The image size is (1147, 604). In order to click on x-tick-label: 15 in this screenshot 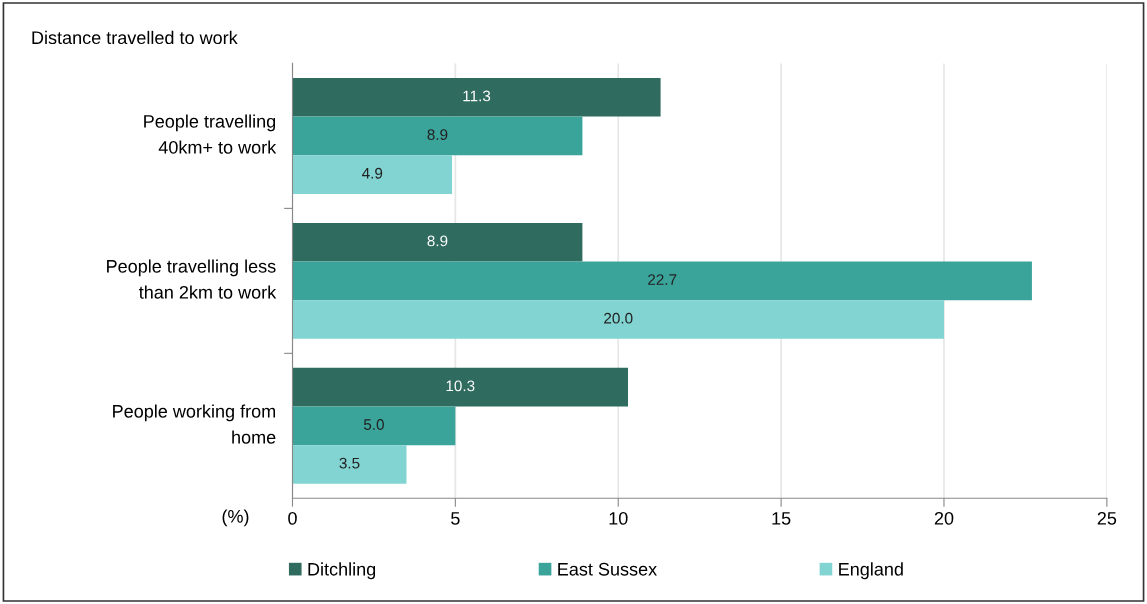, I will do `click(781, 518)`.